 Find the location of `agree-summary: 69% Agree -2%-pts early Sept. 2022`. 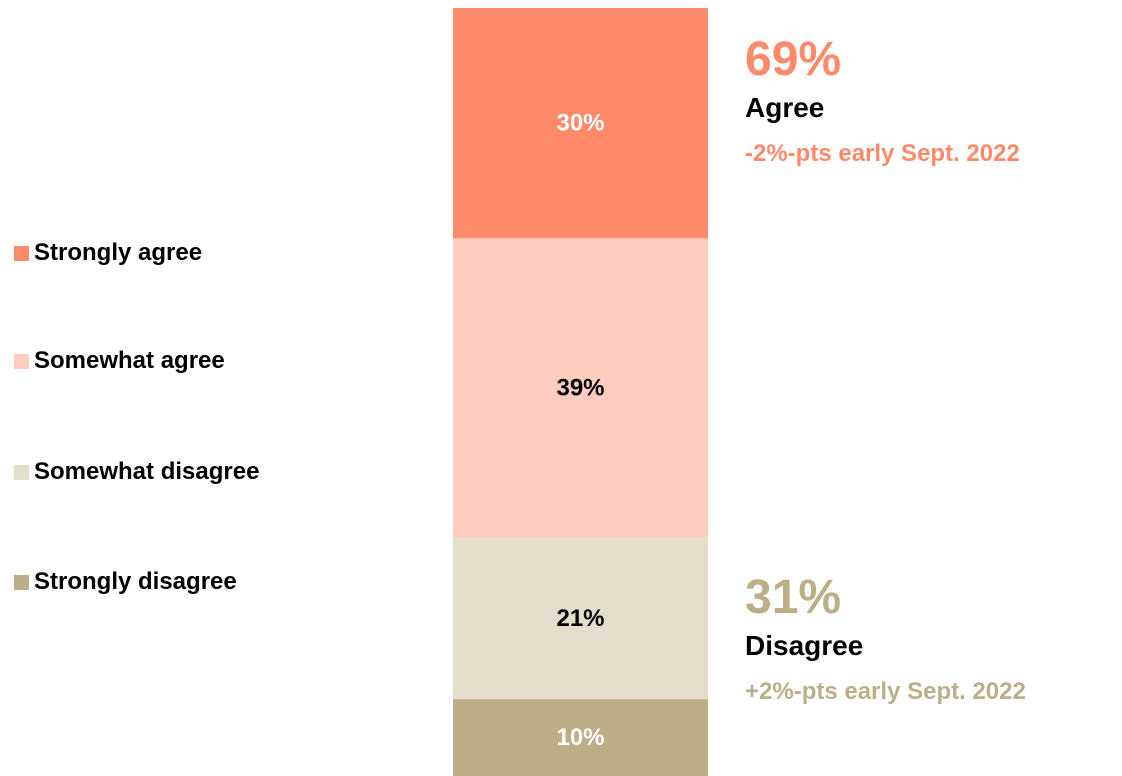

agree-summary: 69% Agree -2%-pts early Sept. 2022 is located at coordinates (882, 102).